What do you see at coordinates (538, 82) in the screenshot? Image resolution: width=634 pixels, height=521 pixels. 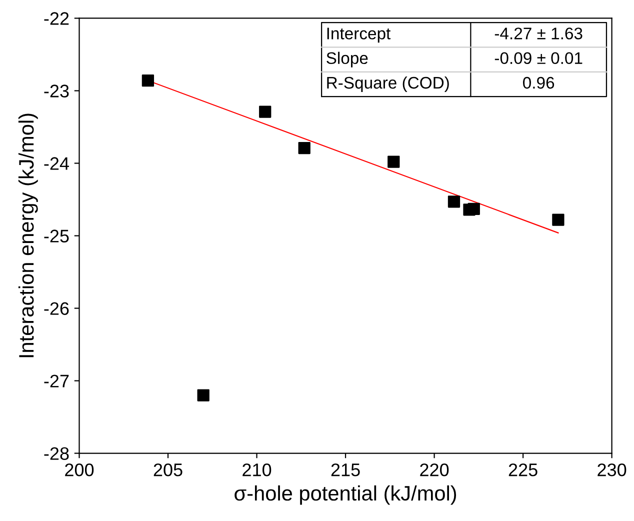 I see `annotation: 0.96` at bounding box center [538, 82].